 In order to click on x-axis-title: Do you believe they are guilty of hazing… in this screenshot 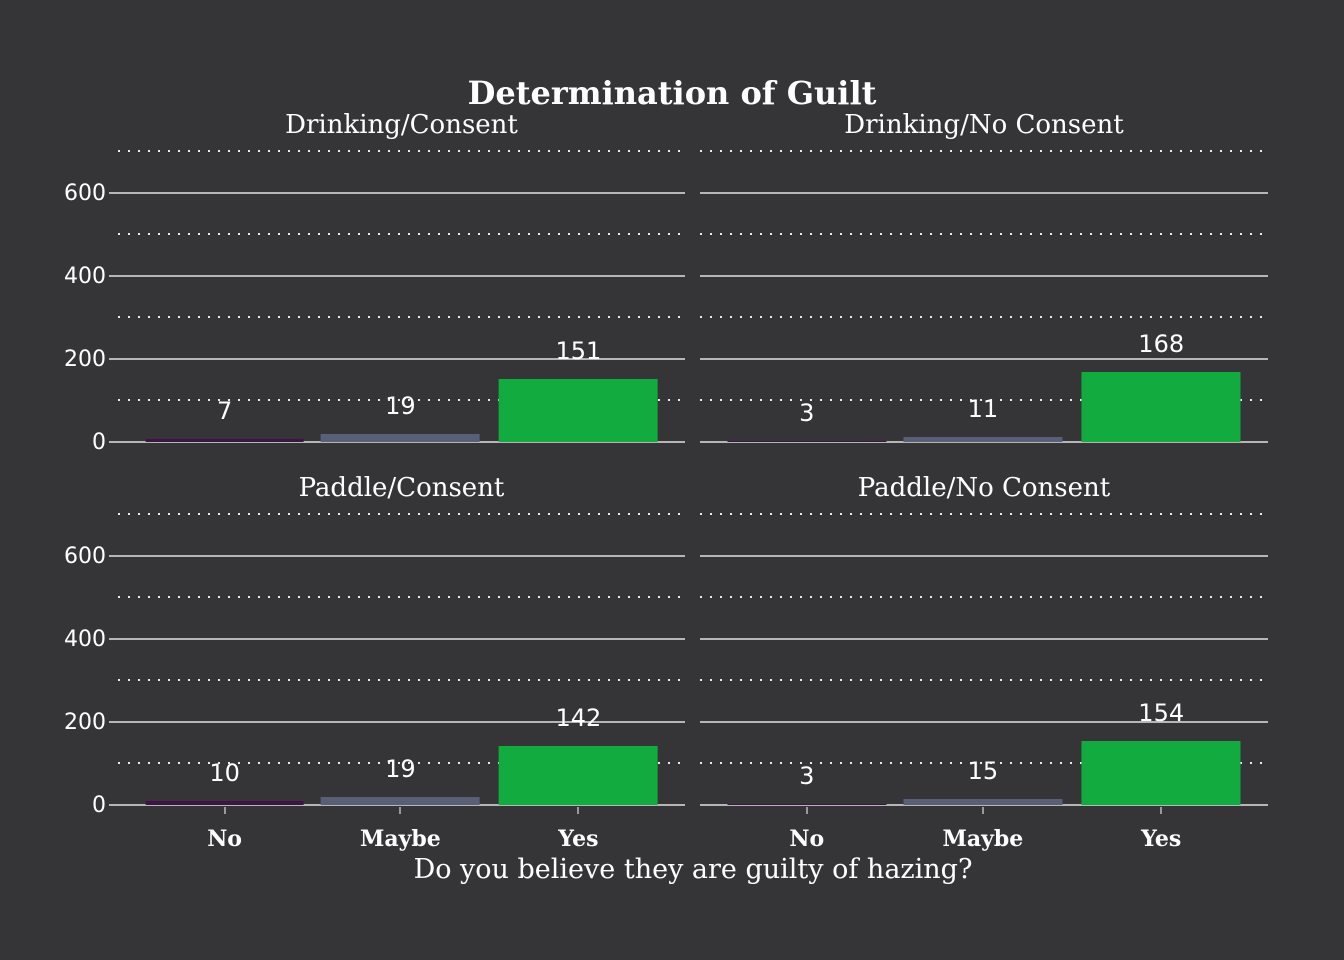, I will do `click(693, 869)`.